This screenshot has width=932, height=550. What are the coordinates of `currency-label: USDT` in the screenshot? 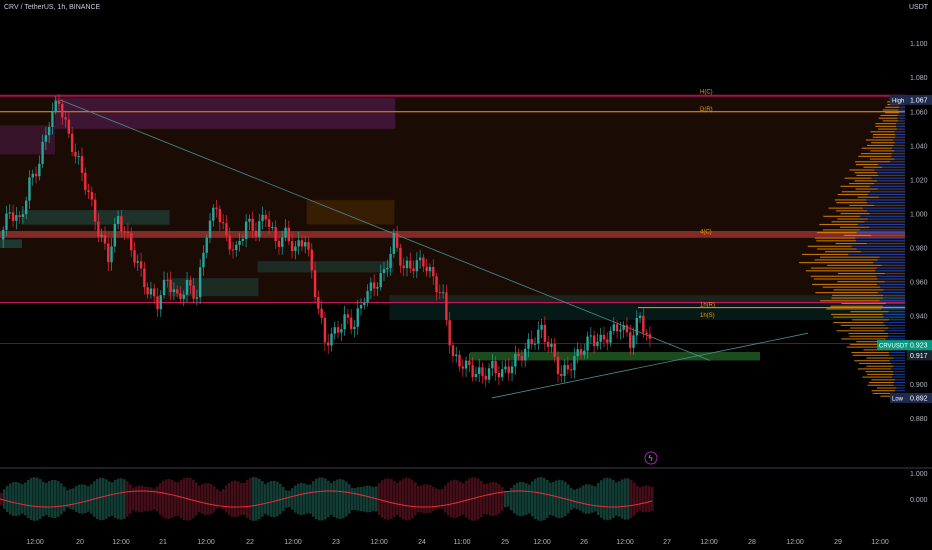 It's located at (919, 7).